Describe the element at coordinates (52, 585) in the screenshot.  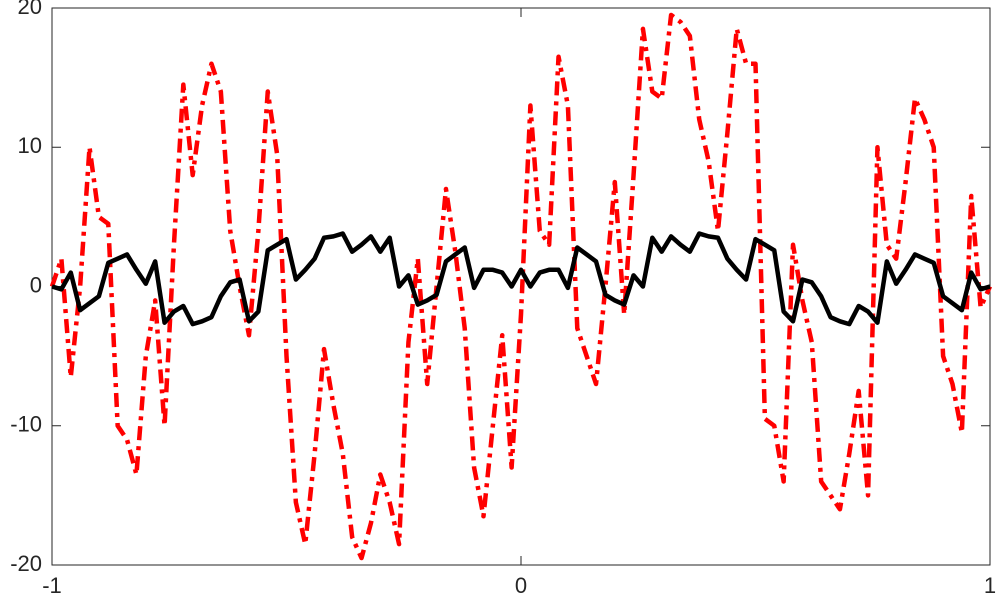
I see `x-tick-label: -1` at that location.